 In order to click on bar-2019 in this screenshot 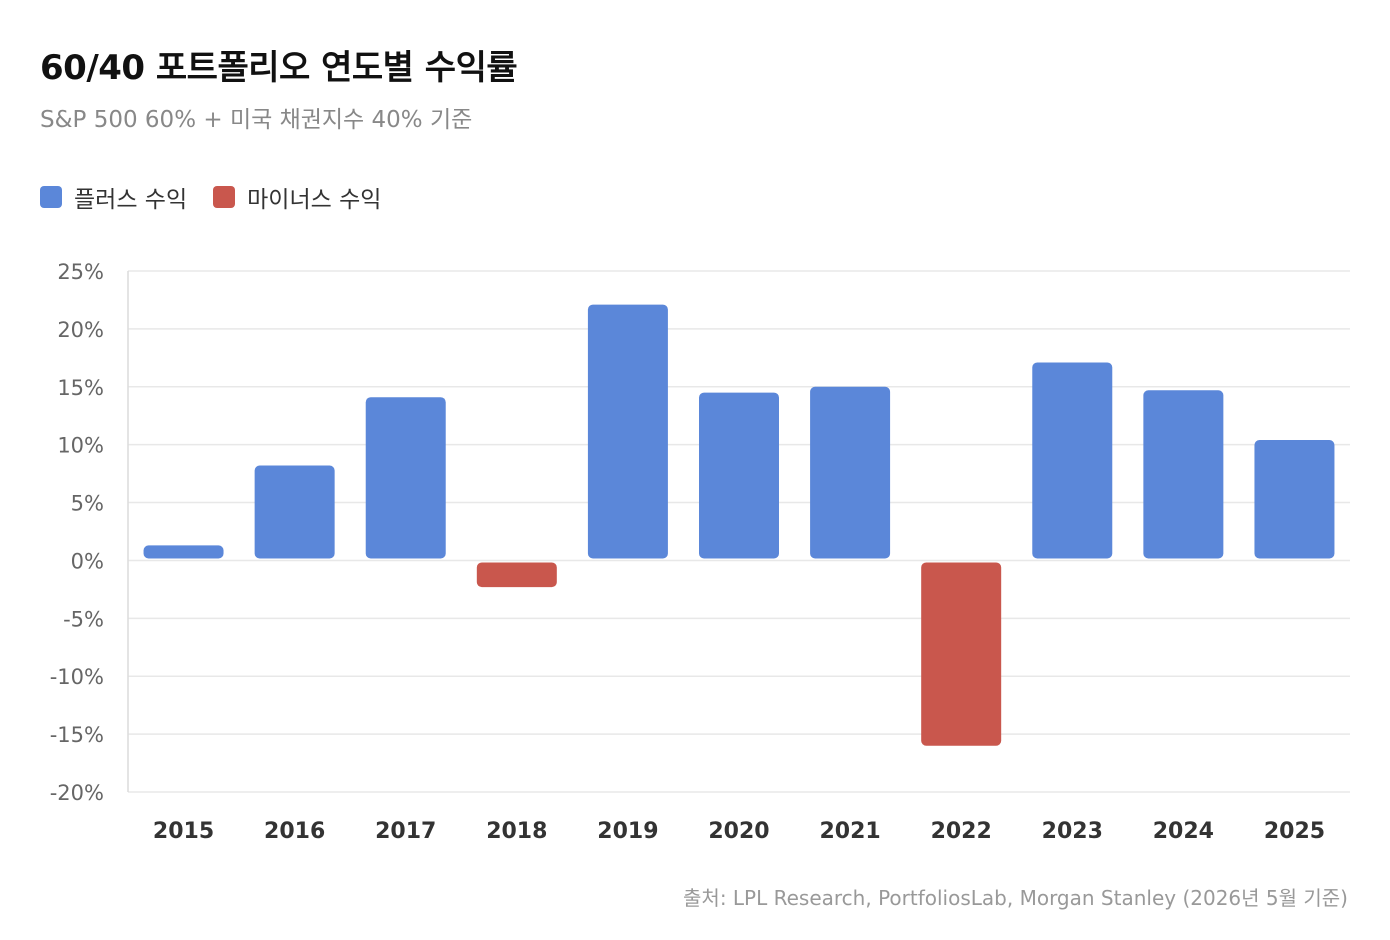, I will do `click(627, 431)`.